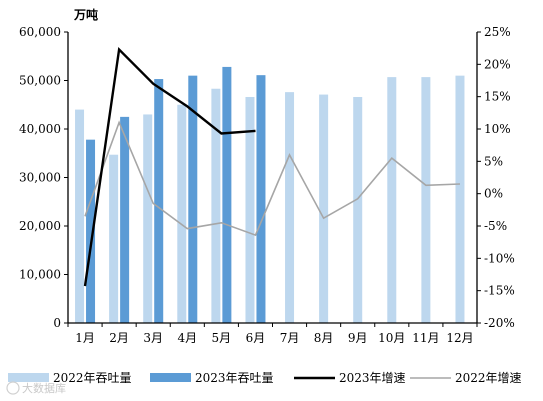 The width and height of the screenshot is (543, 401). I want to click on left-tick-label: 30,000, so click(40, 178).